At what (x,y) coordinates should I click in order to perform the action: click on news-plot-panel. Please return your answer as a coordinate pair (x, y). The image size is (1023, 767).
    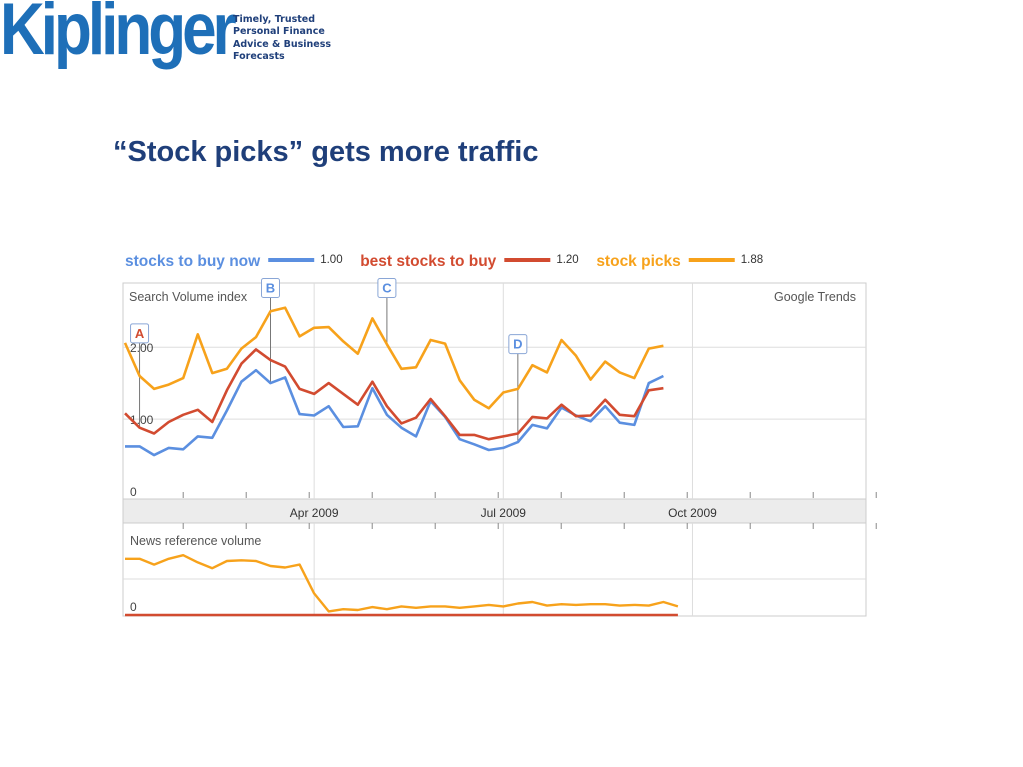
    Looking at the image, I should click on (494, 569).